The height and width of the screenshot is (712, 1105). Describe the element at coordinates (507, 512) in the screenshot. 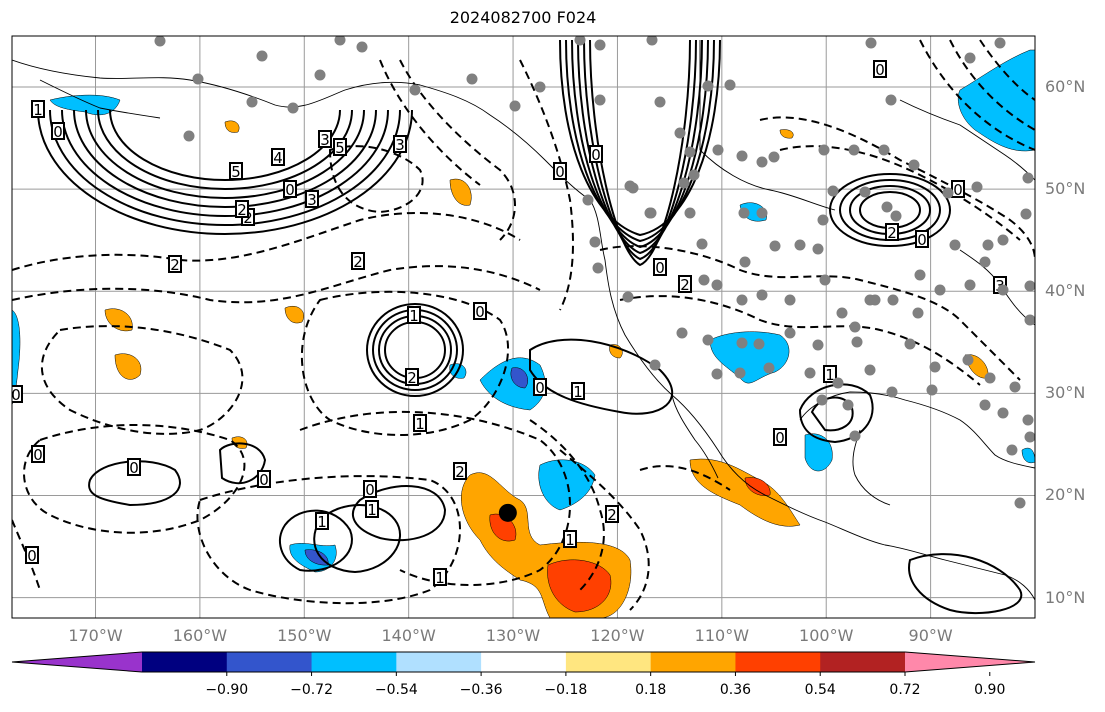

I see `storm-center-marker` at that location.